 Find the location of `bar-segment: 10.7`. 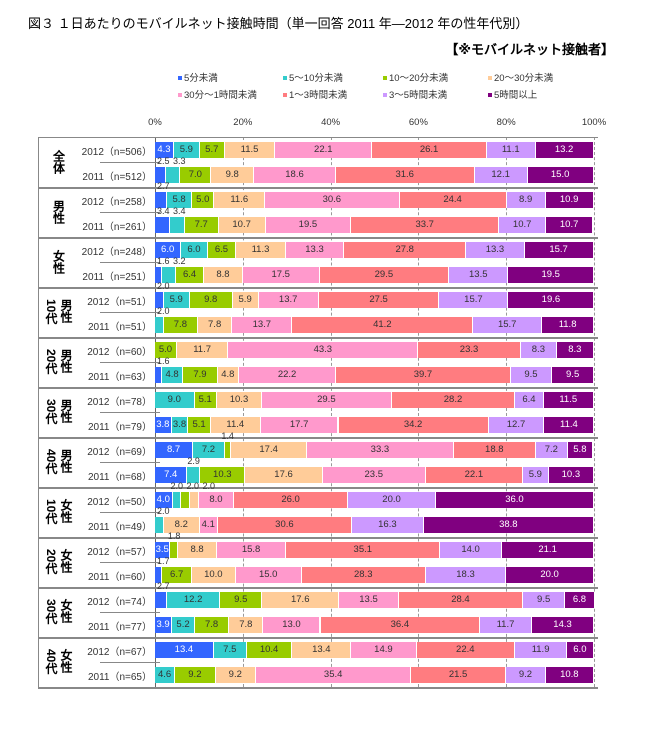

bar-segment: 10.7 is located at coordinates (523, 225).